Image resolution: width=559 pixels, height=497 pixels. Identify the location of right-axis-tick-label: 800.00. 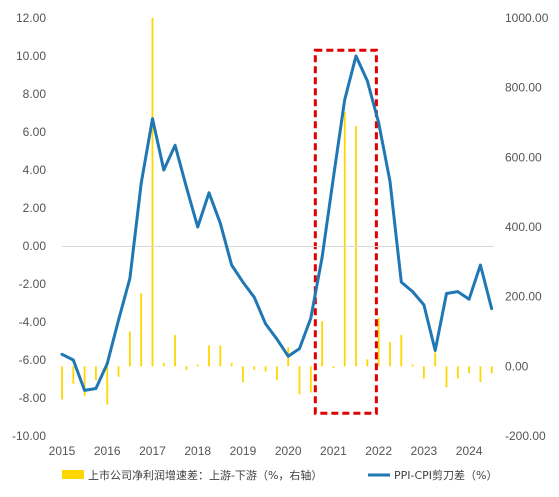
(523, 88).